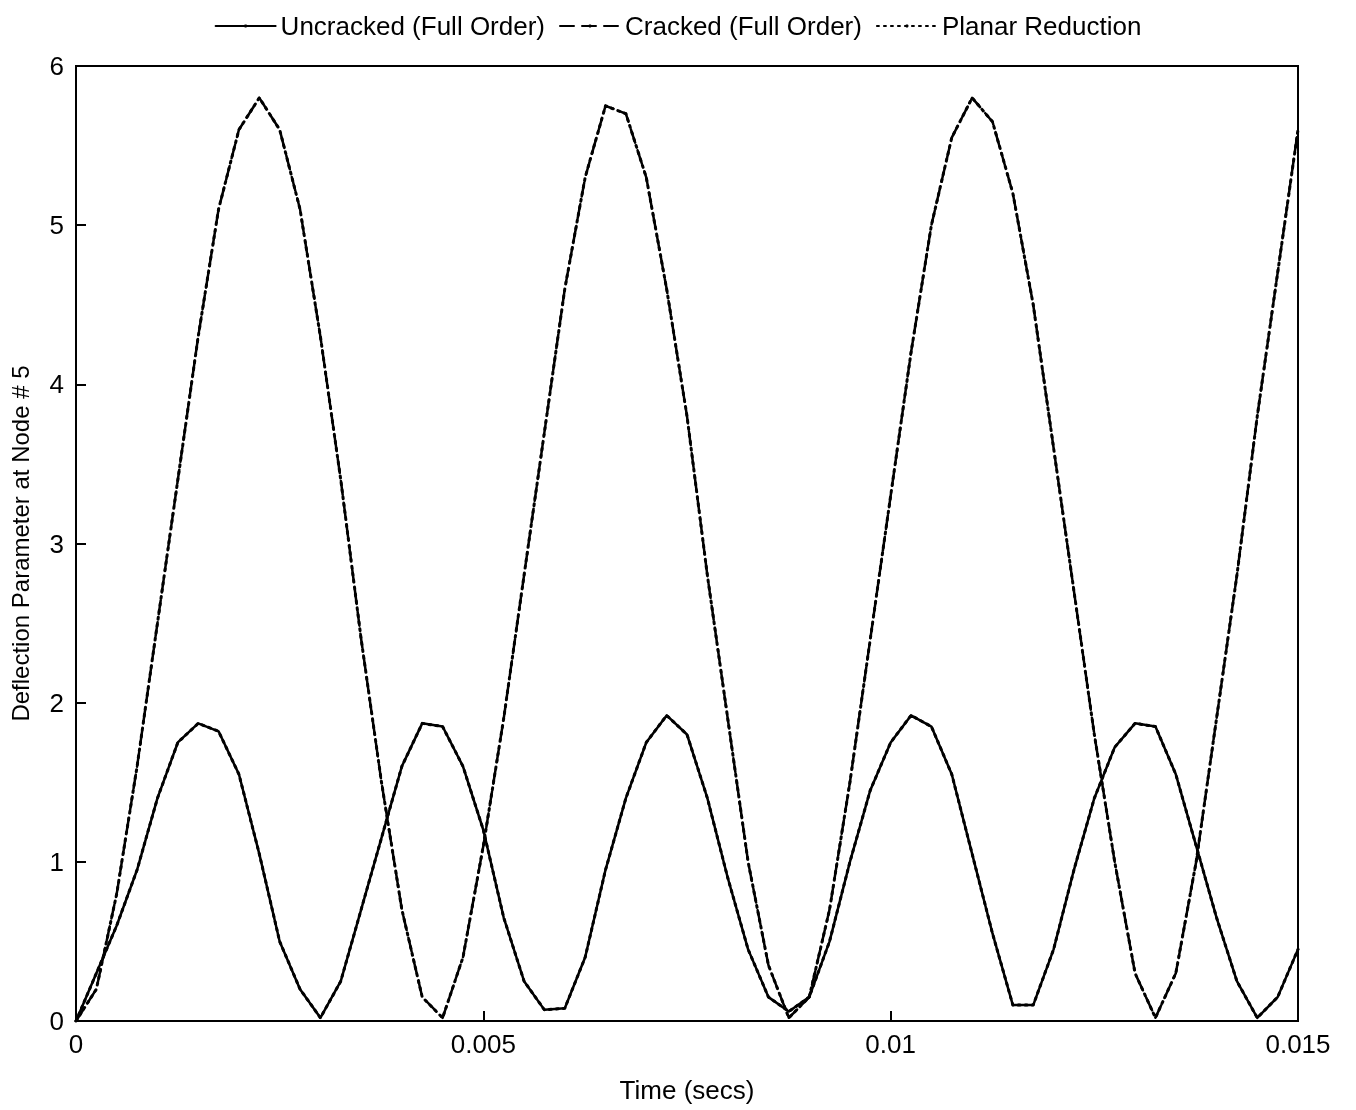  What do you see at coordinates (1298, 1044) in the screenshot?
I see `x-tick-label: 0.015` at bounding box center [1298, 1044].